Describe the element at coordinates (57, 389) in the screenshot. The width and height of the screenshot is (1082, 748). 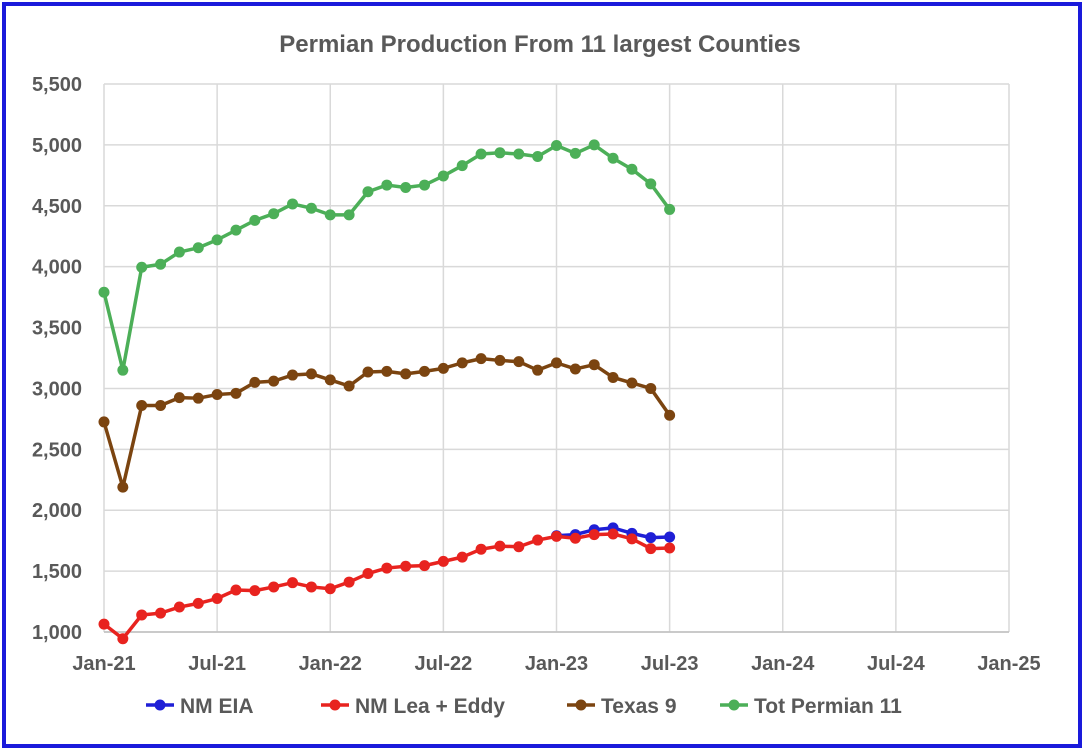
I see `y-tick-label: 3,000` at that location.